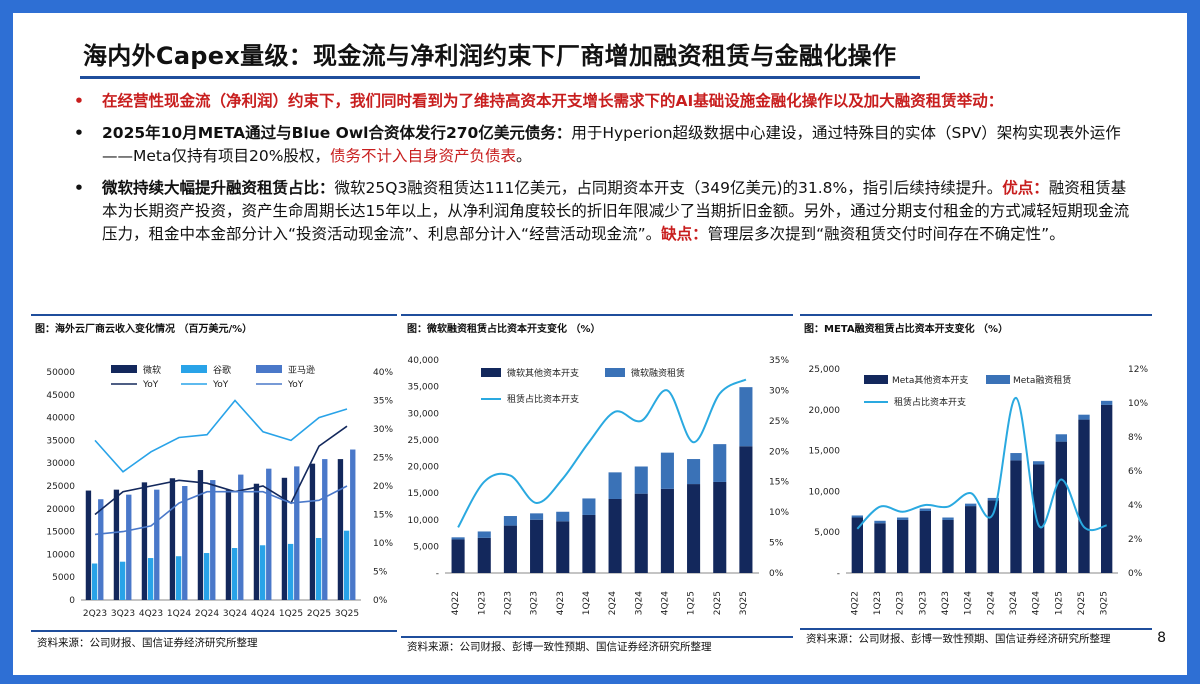 The height and width of the screenshot is (684, 1200). What do you see at coordinates (930, 380) in the screenshot?
I see `legend-label: Meta其他资本开支` at bounding box center [930, 380].